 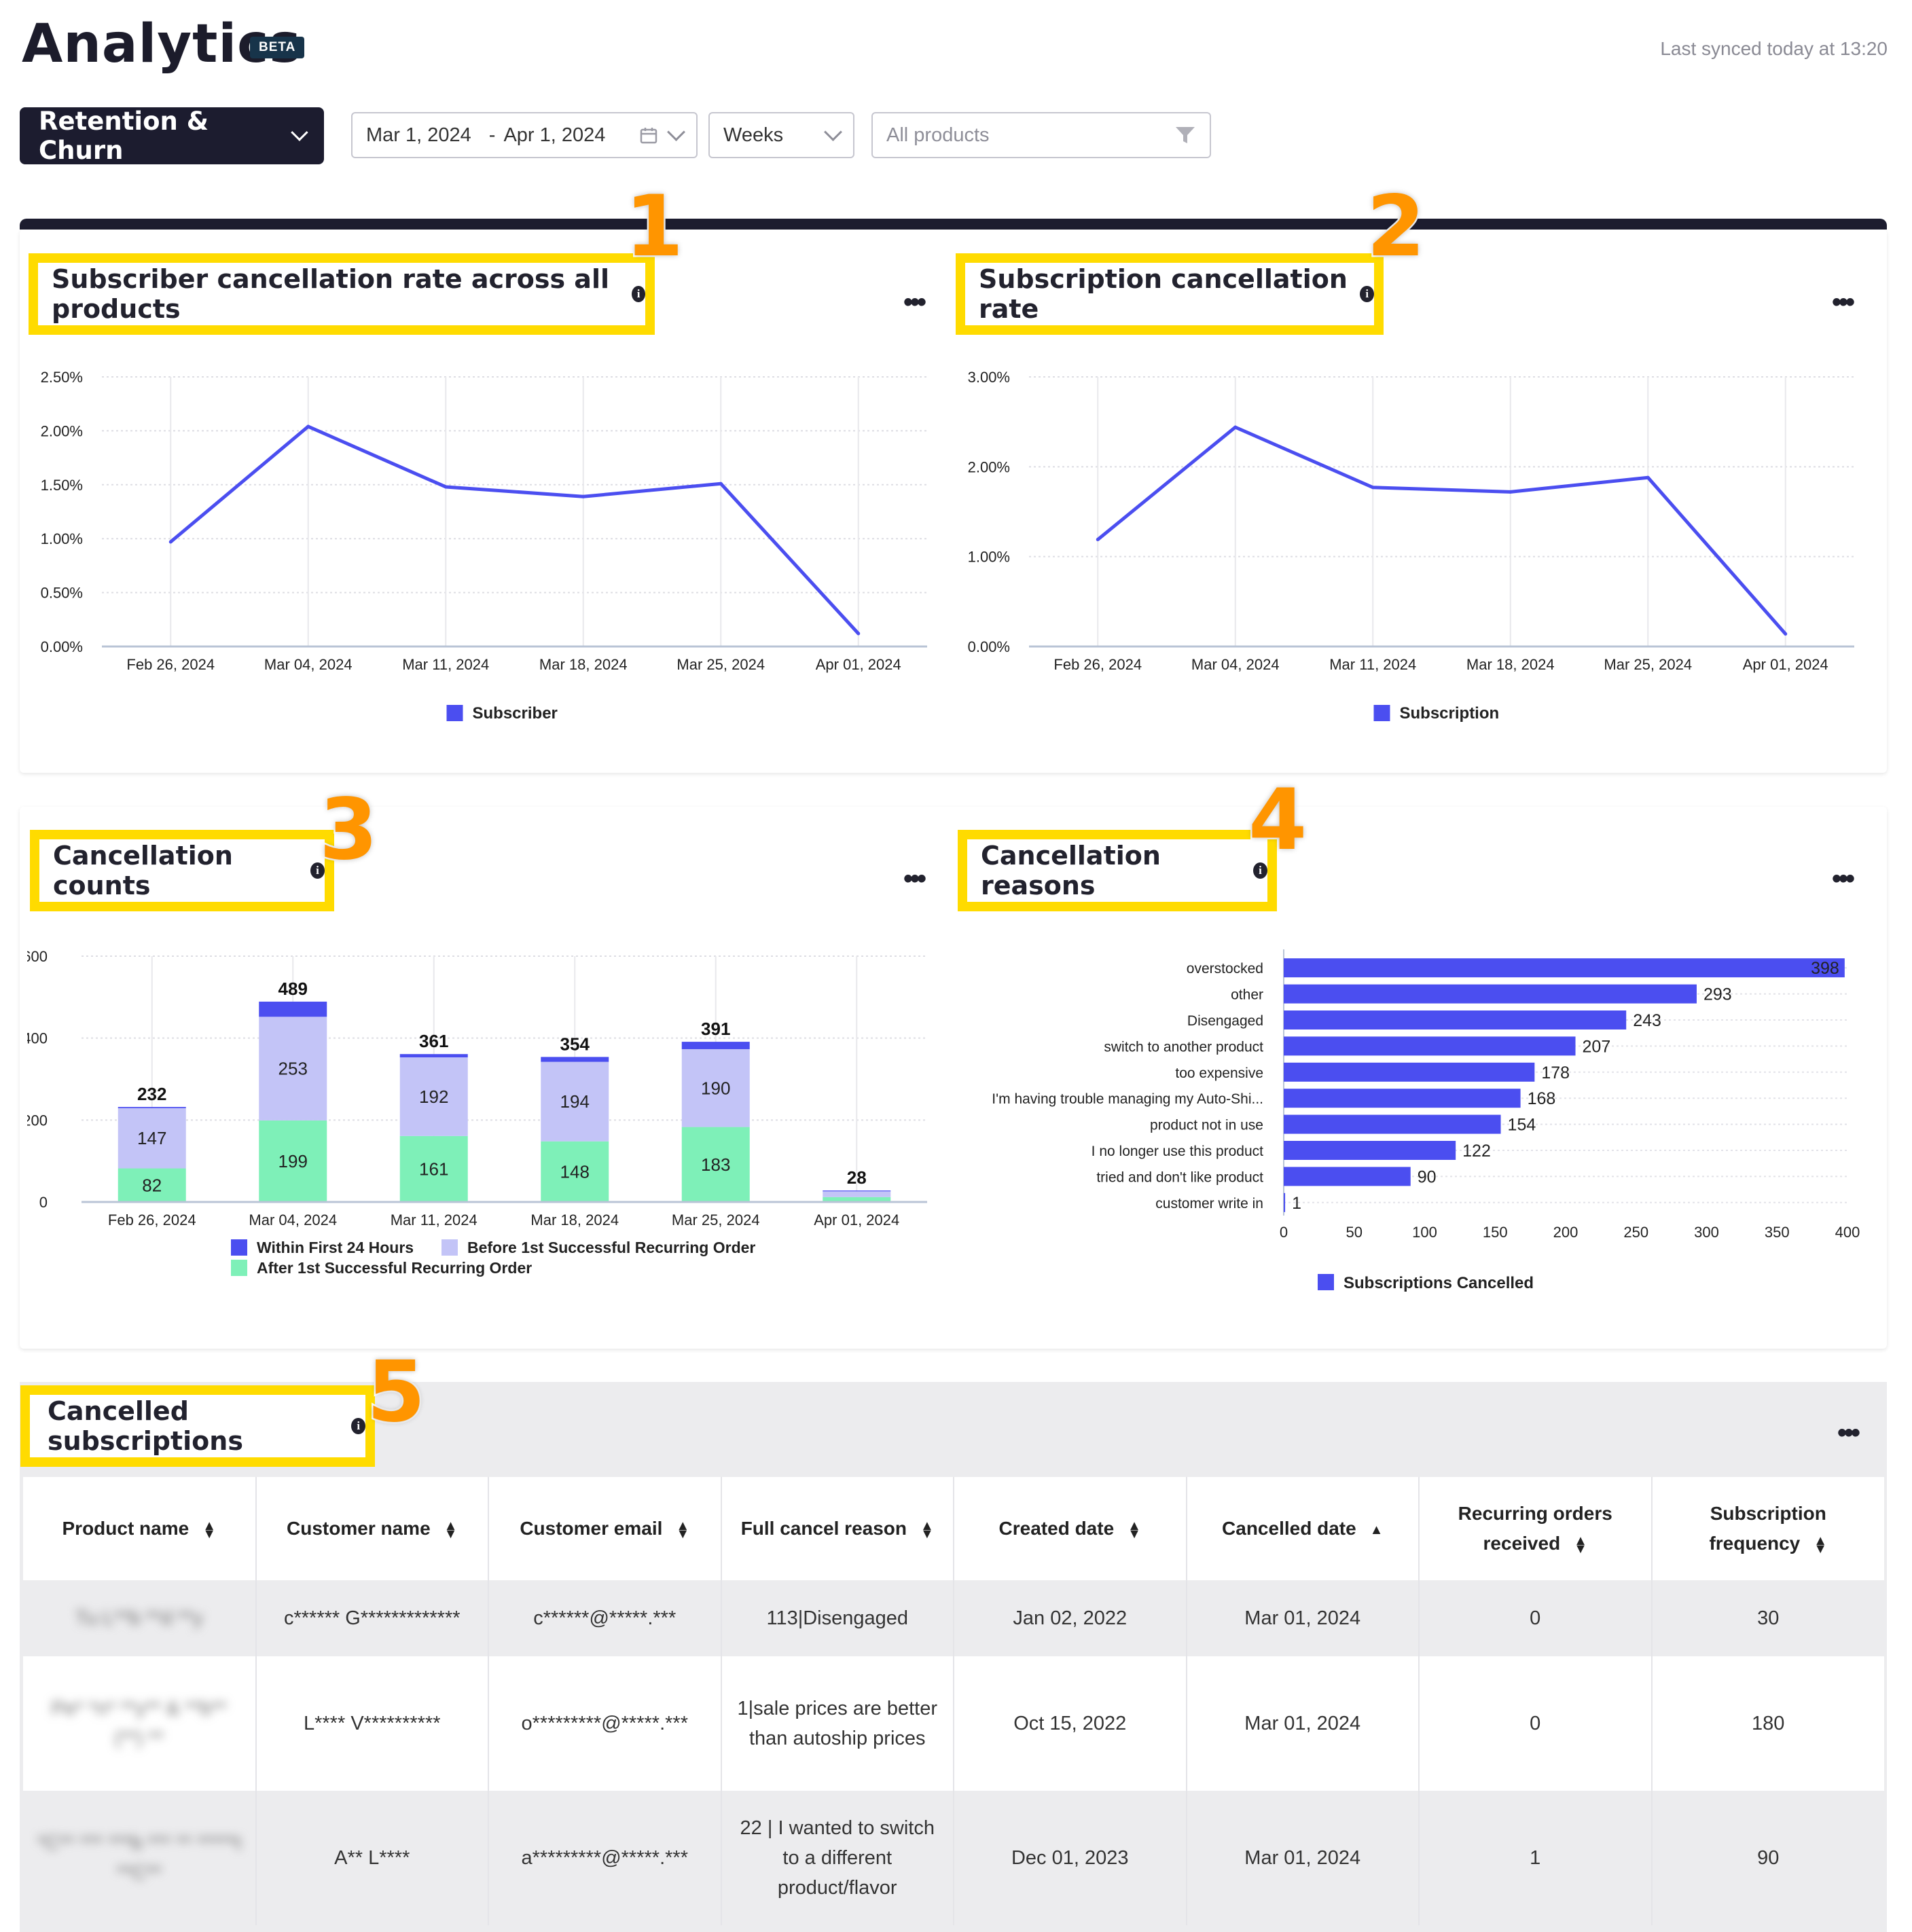 I want to click on category-label: product not in use, so click(x=1206, y=1125).